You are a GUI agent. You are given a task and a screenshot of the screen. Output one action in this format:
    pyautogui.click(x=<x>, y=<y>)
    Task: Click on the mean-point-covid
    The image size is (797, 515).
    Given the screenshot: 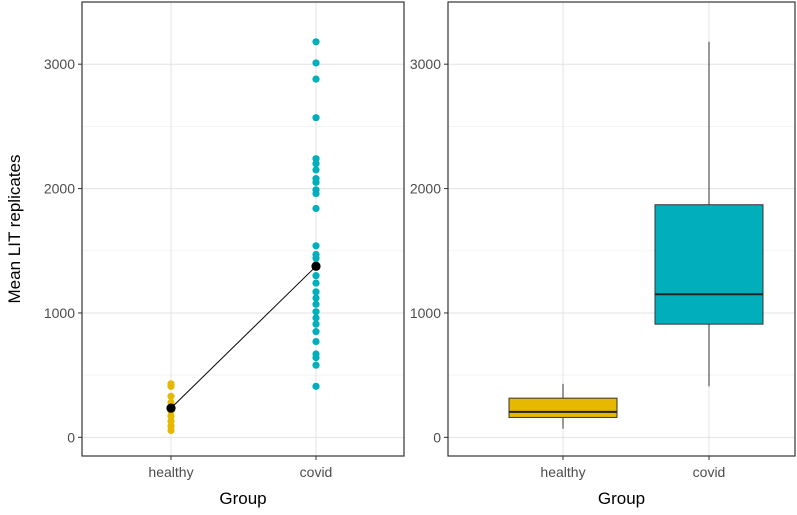 What is the action you would take?
    pyautogui.click(x=316, y=266)
    